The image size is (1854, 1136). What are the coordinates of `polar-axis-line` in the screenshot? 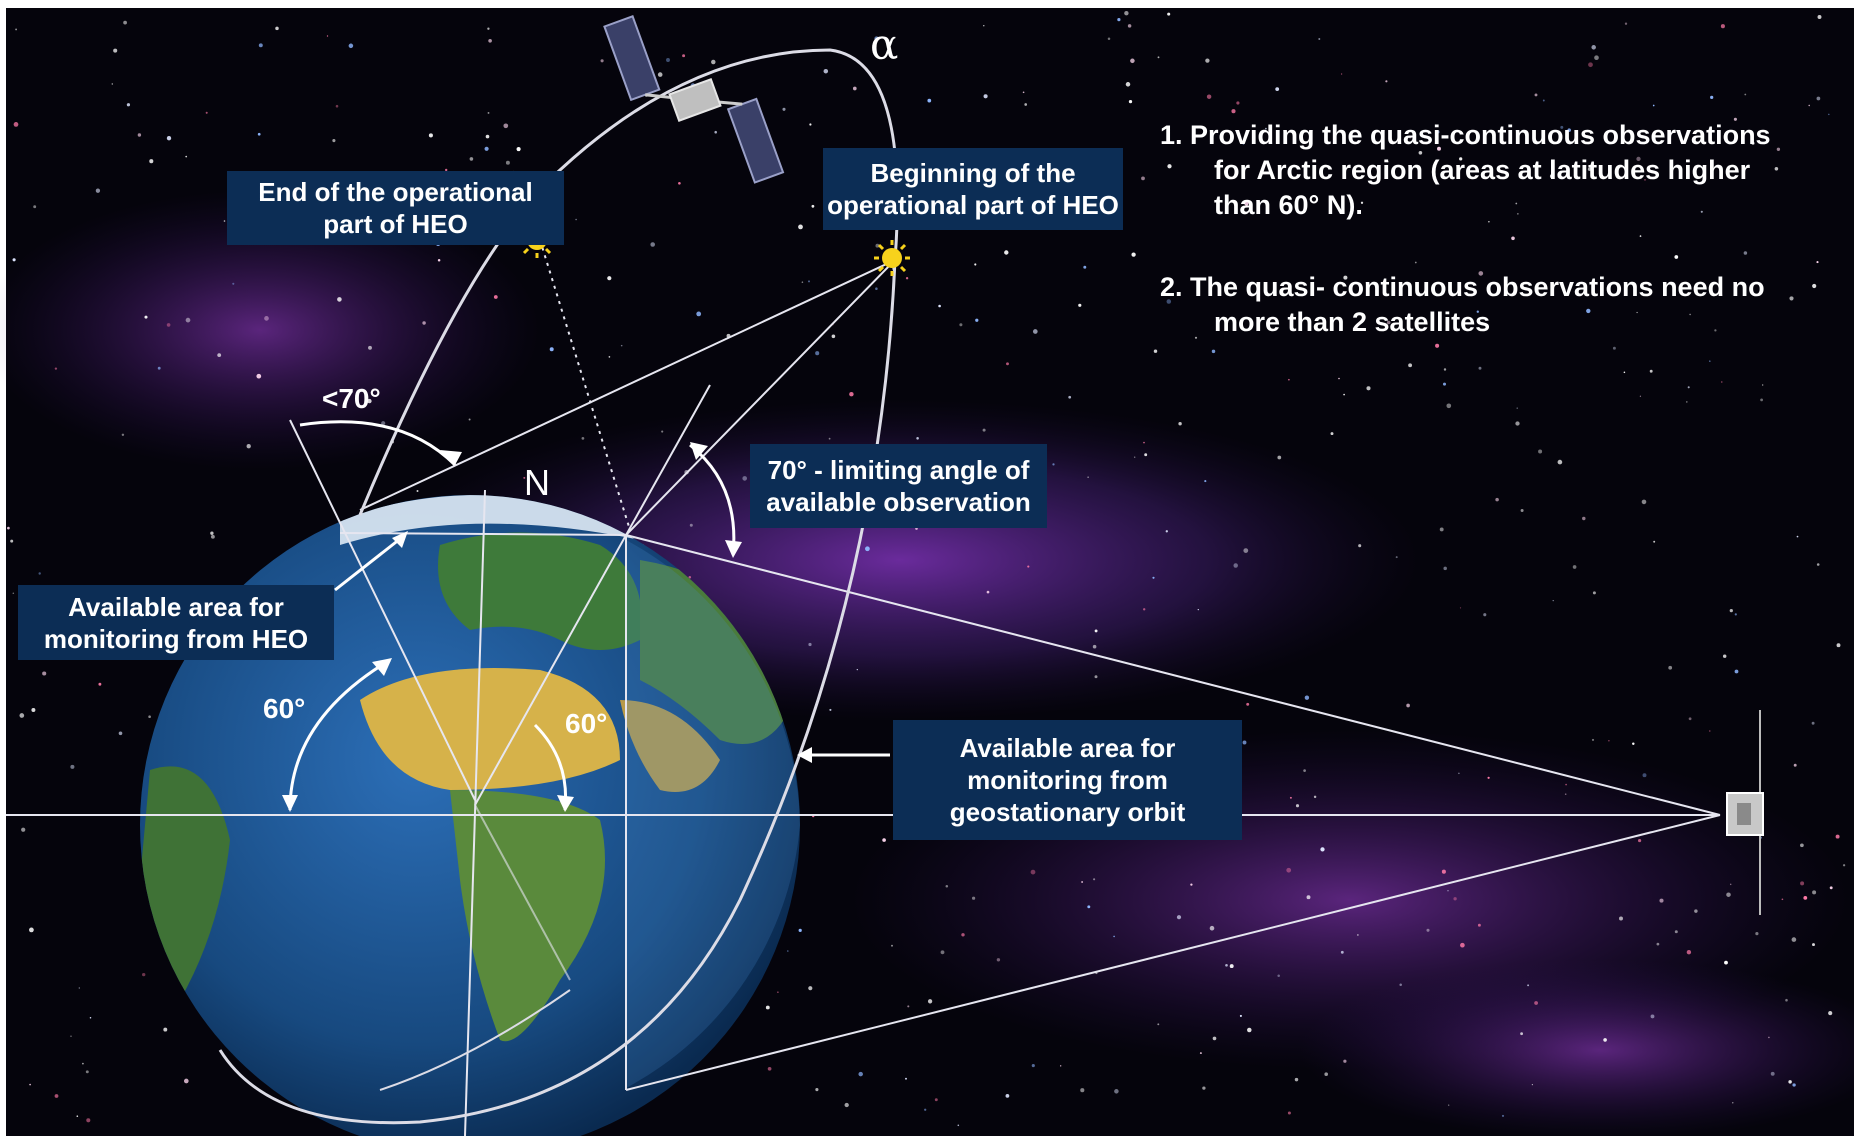 It's located at (475, 812).